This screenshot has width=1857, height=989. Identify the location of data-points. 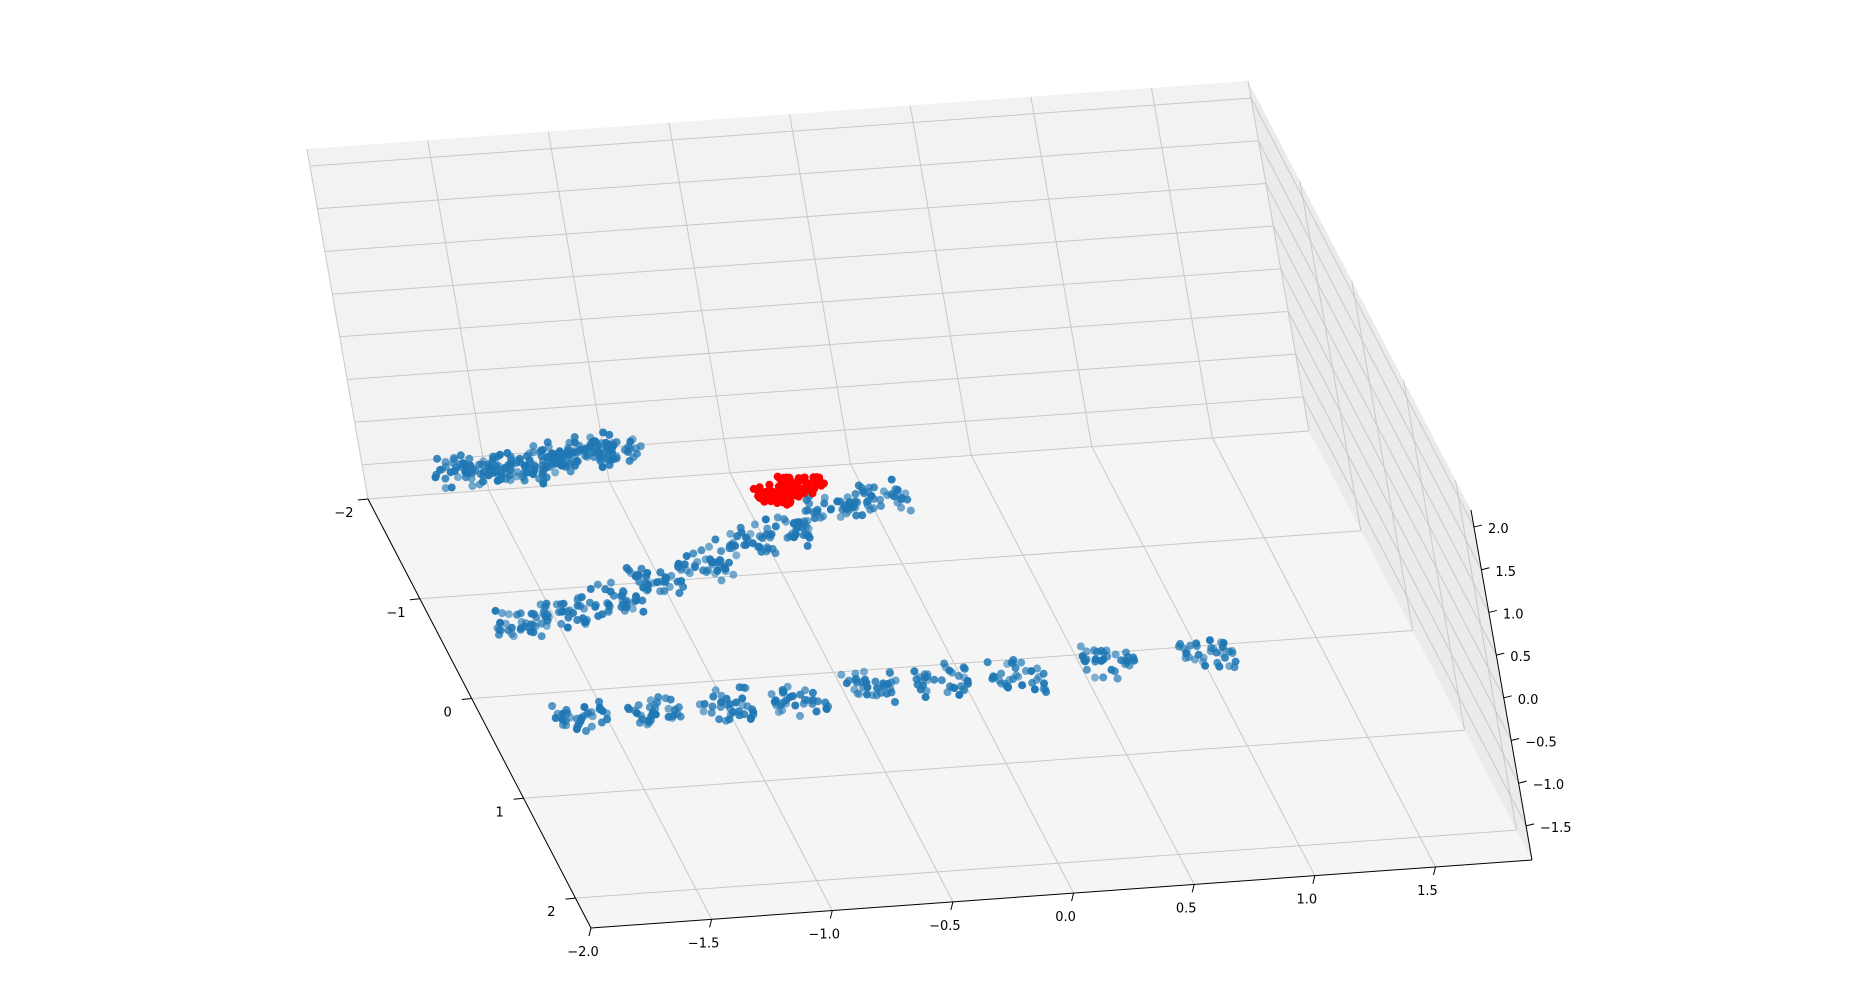
(835, 581).